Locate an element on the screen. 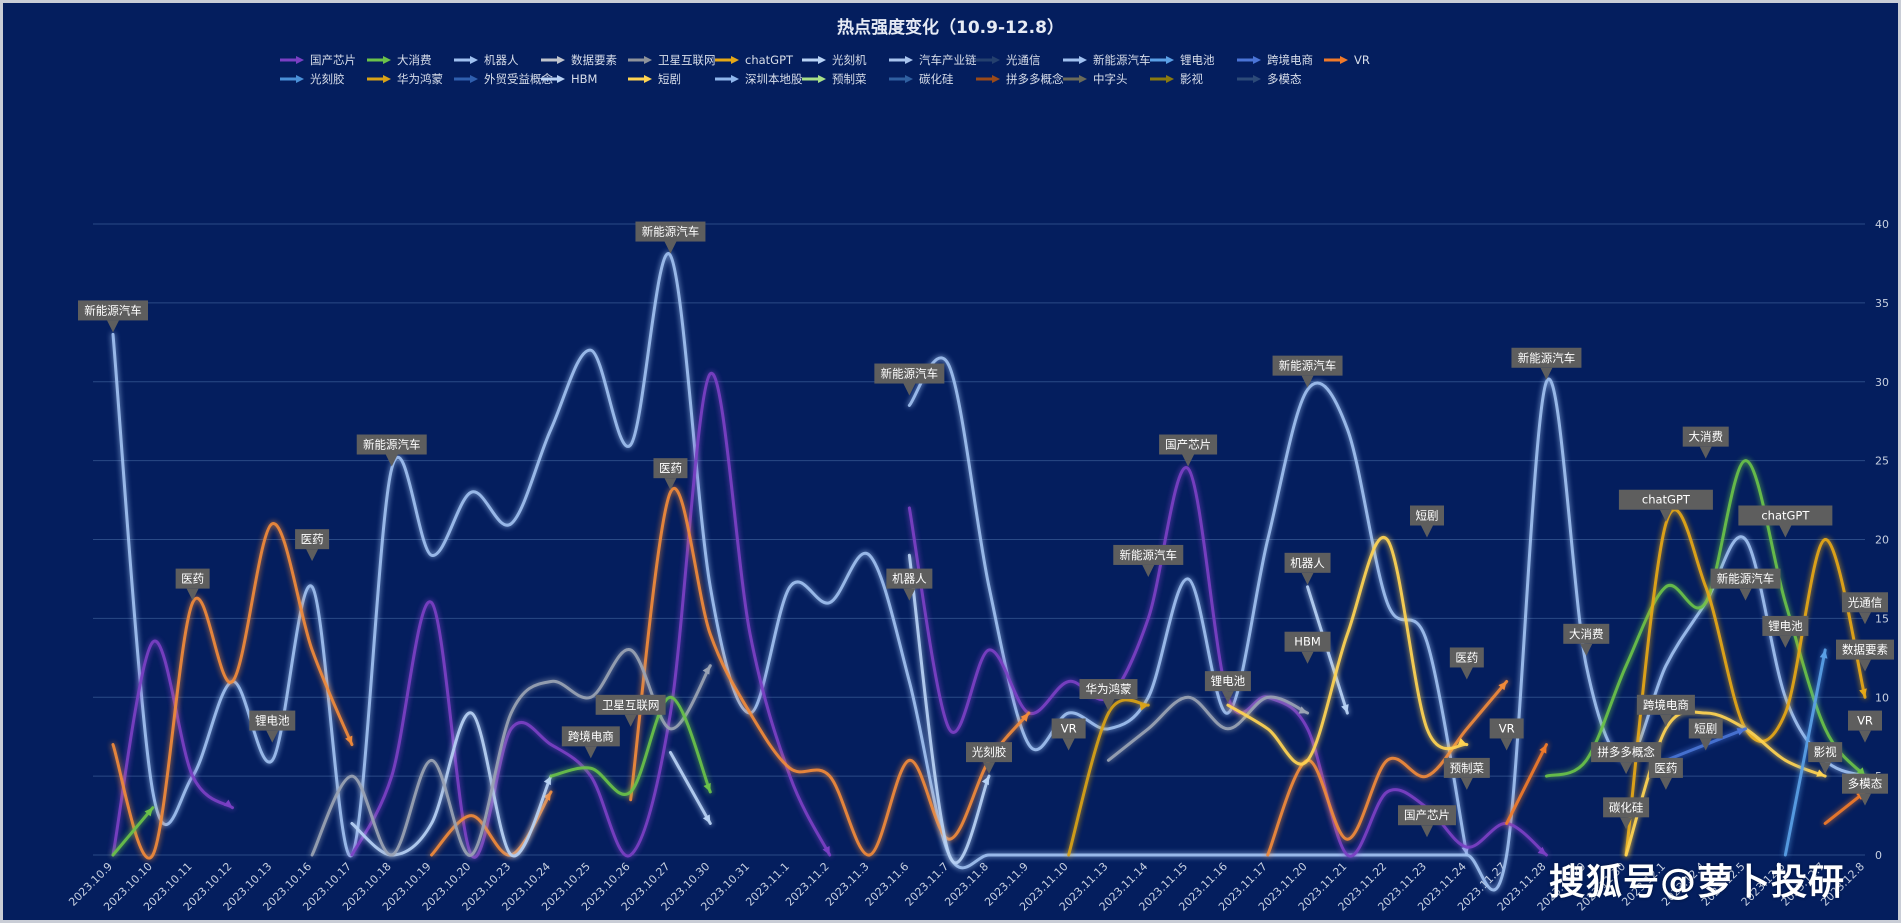 Image resolution: width=1901 pixels, height=923 pixels. y-tick-label: 10 is located at coordinates (1882, 697).